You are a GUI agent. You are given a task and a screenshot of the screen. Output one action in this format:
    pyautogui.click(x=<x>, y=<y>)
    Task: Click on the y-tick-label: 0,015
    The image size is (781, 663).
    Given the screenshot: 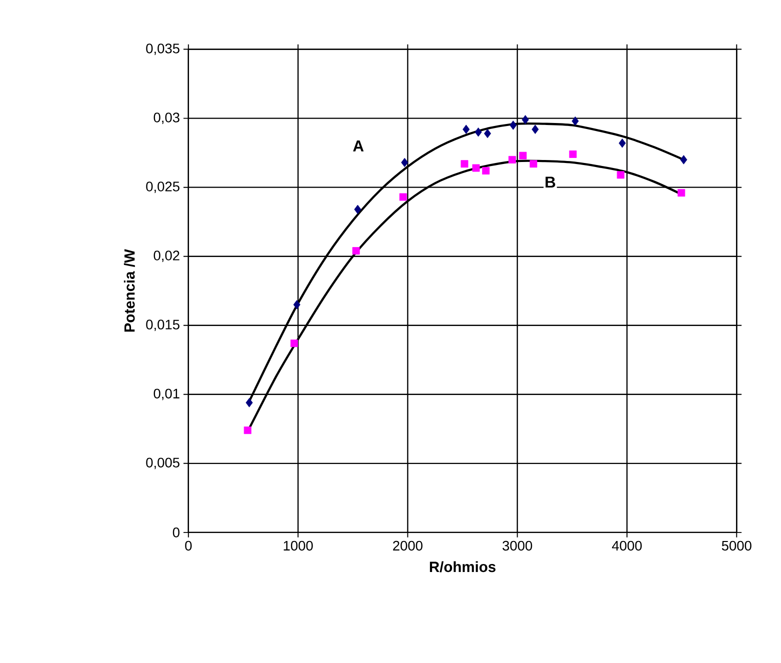 What is the action you would take?
    pyautogui.click(x=163, y=326)
    